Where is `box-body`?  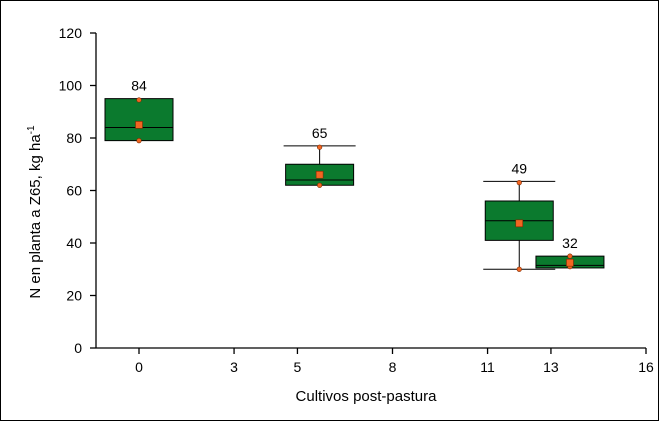
box-body is located at coordinates (139, 120).